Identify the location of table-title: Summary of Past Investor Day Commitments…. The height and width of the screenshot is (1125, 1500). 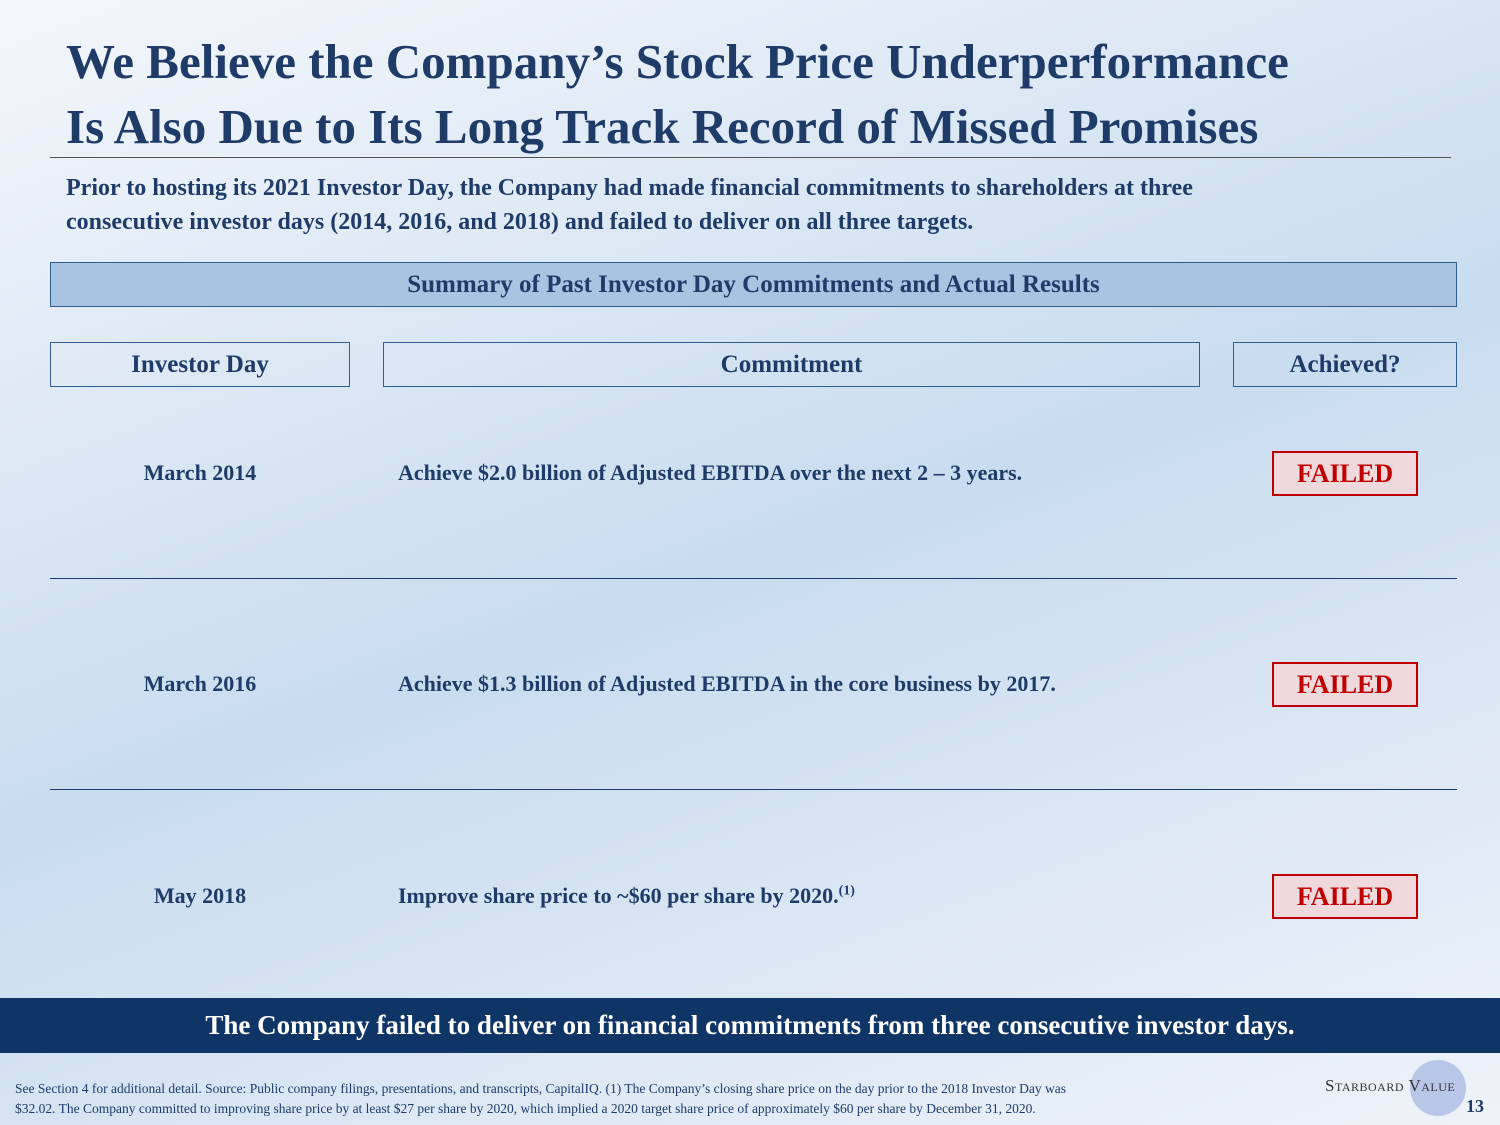
(753, 284).